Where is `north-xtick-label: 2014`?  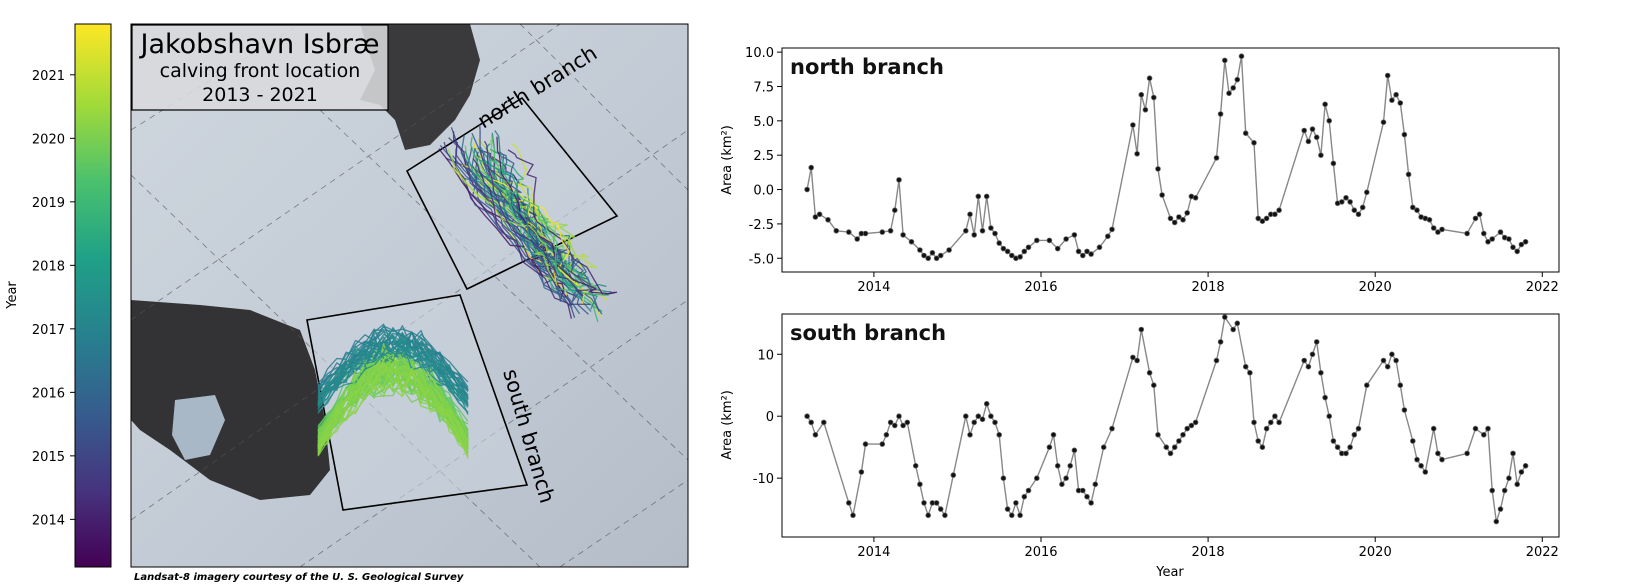
north-xtick-label: 2014 is located at coordinates (873, 287).